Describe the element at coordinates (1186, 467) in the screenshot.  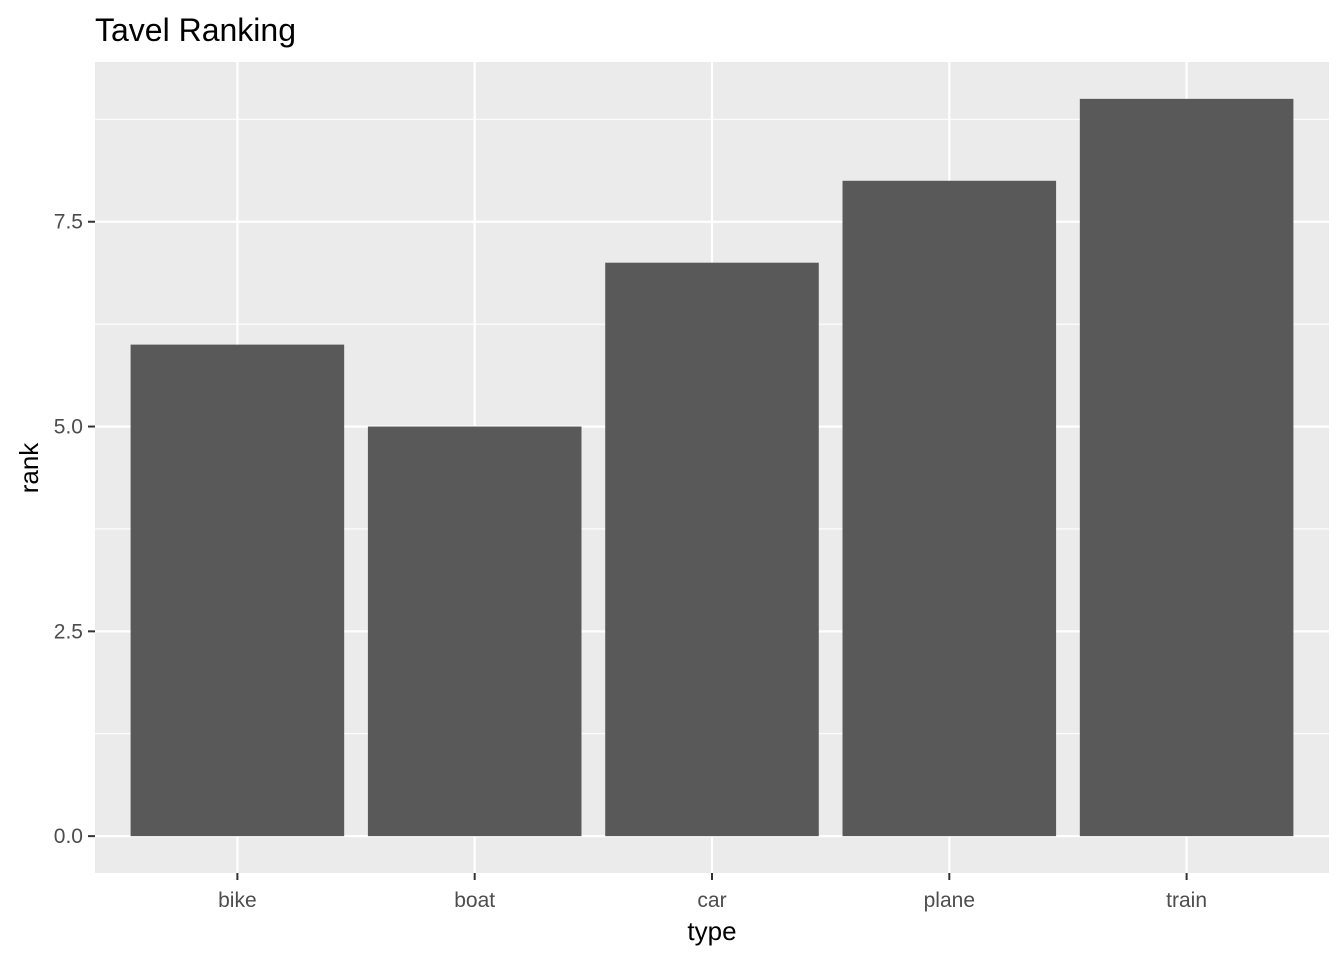
I see `bar-train` at that location.